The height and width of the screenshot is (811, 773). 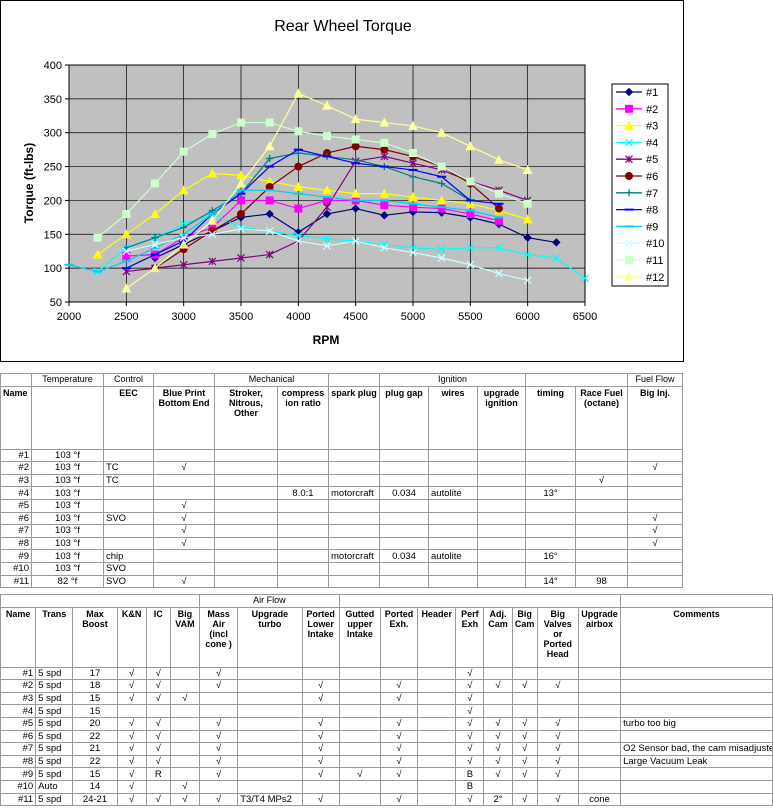 I want to click on table-cell: 15, so click(x=95, y=698).